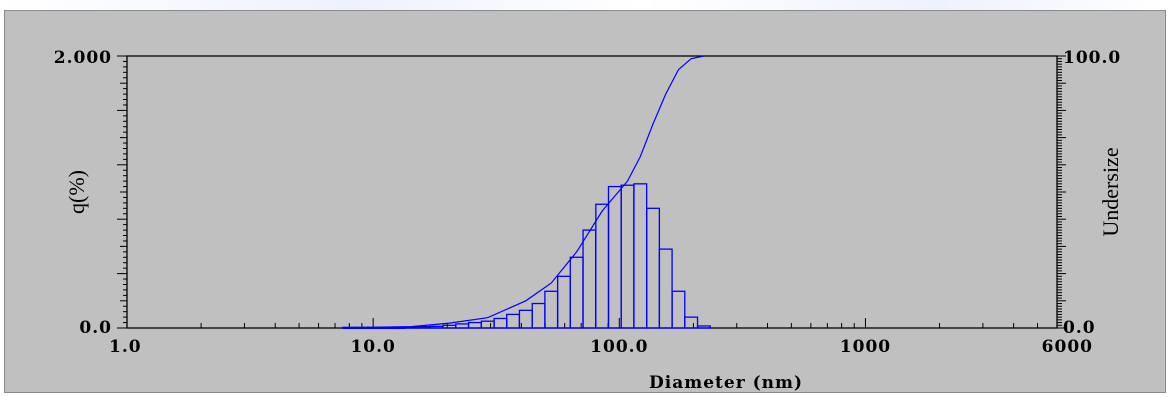 The height and width of the screenshot is (397, 1170). I want to click on histogram-bars, so click(526, 256).